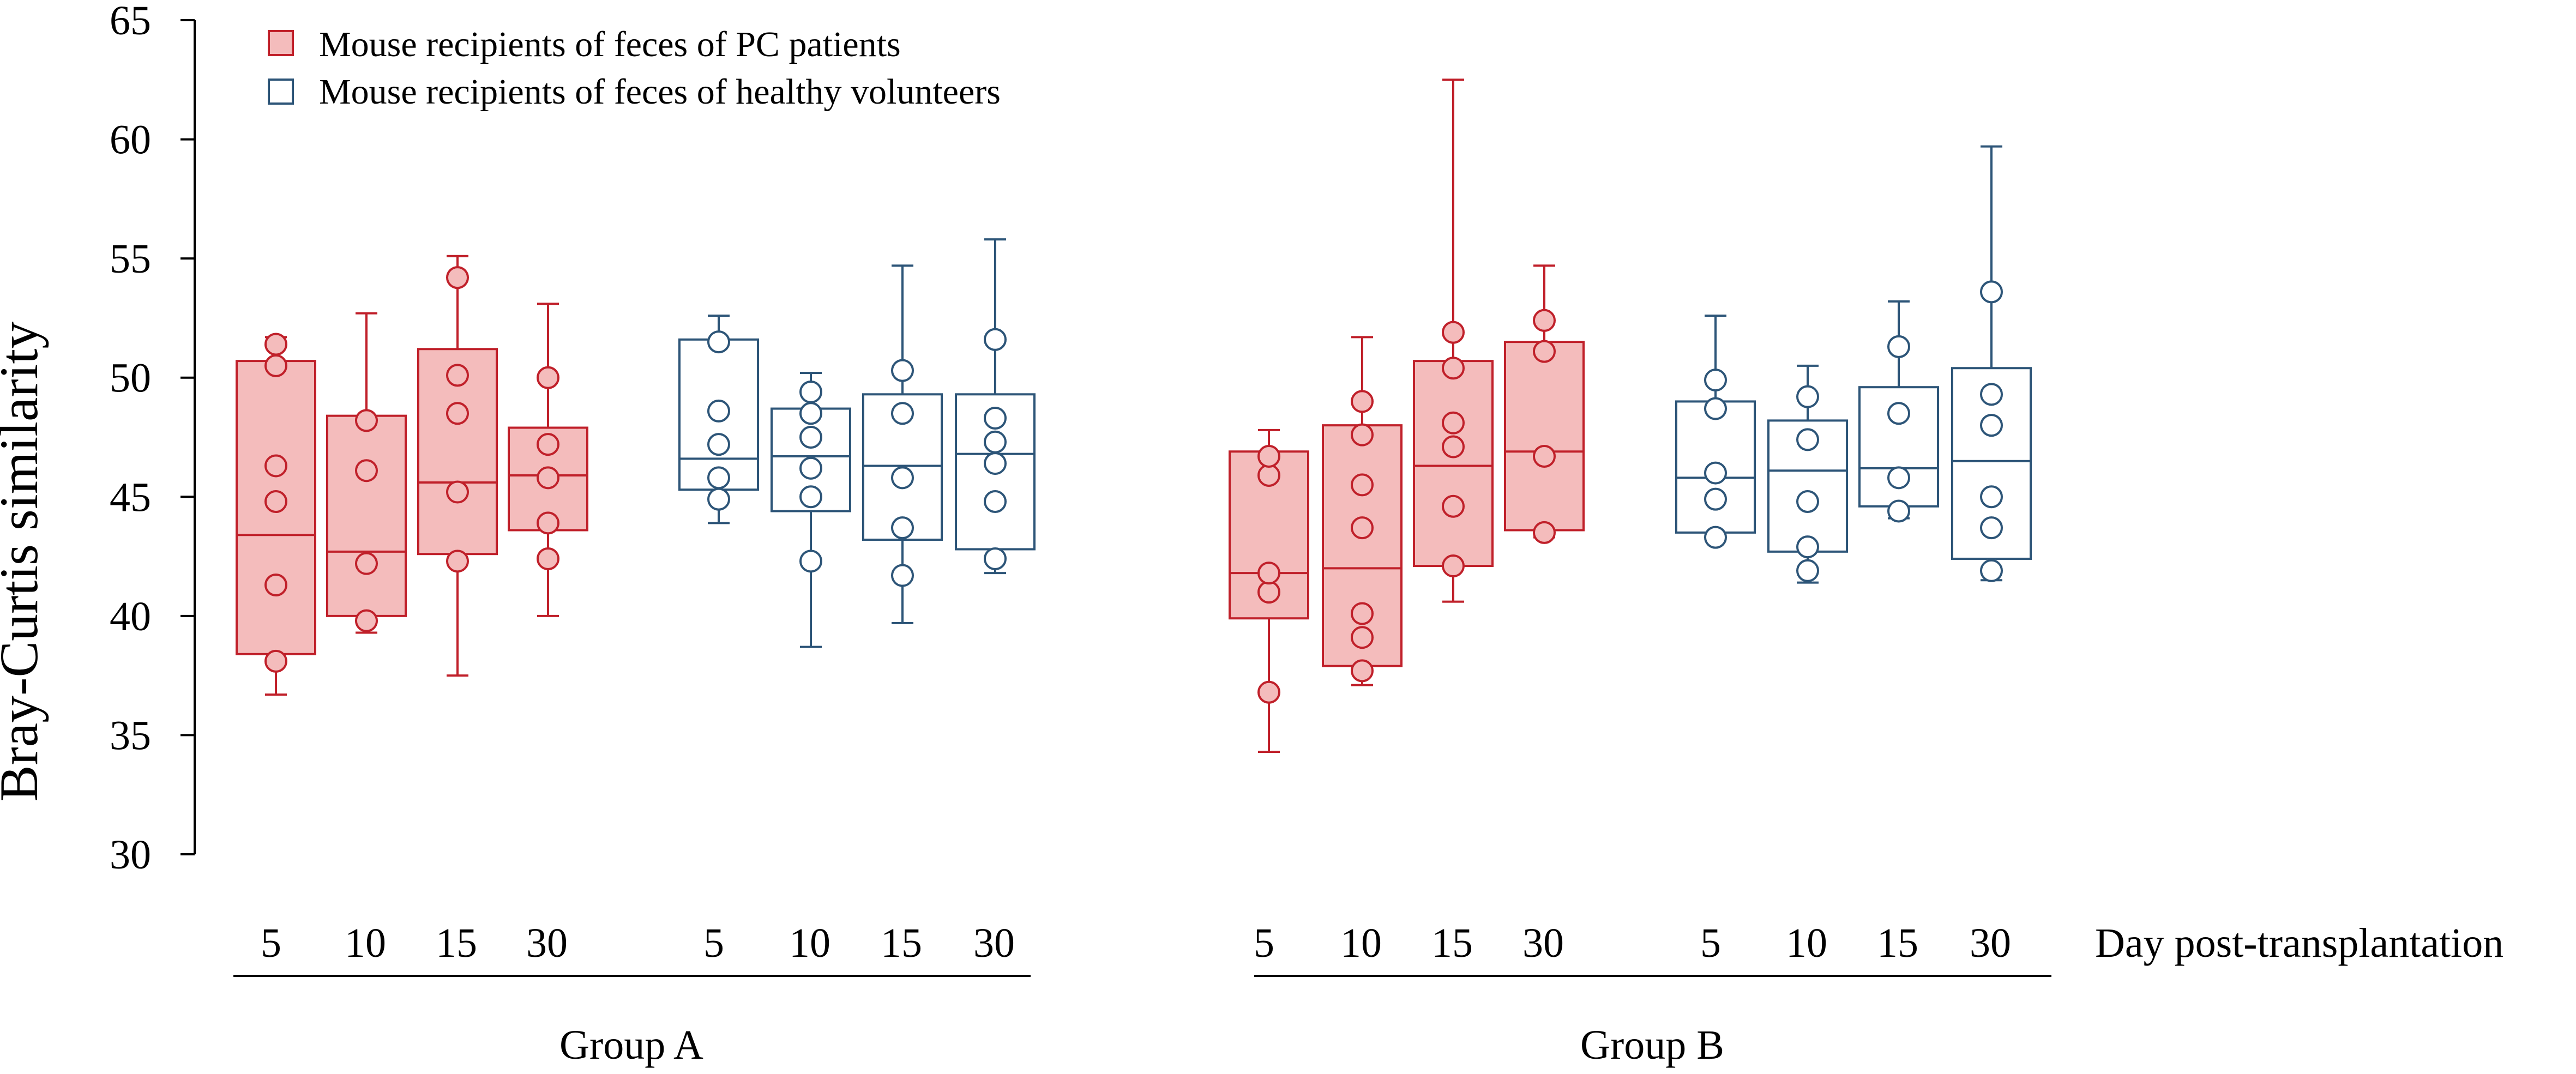 The height and width of the screenshot is (1074, 2576). Describe the element at coordinates (130, 497) in the screenshot. I see `y-tick-label: 45` at that location.